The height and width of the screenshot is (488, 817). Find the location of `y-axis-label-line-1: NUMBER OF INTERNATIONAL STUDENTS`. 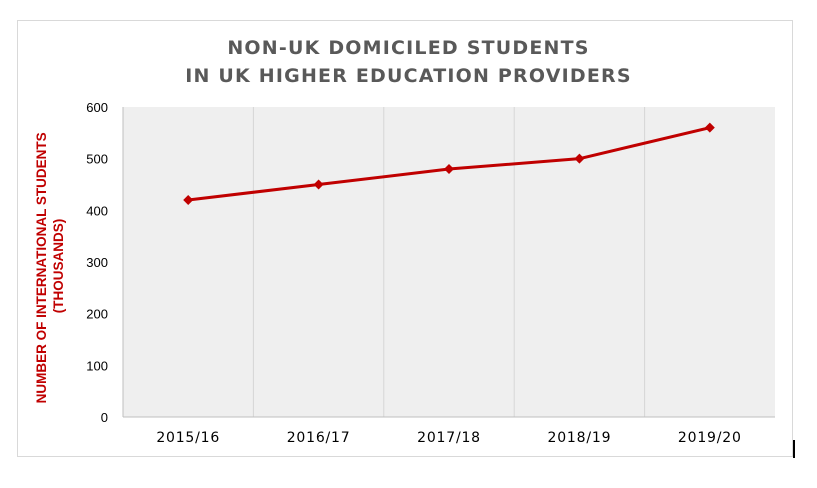

y-axis-label-line-1: NUMBER OF INTERNATIONAL STUDENTS is located at coordinates (41, 267).